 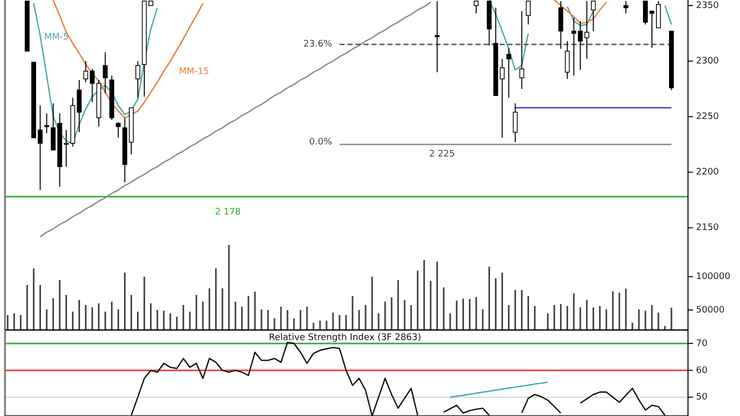 I want to click on y-tick-label: 2200, so click(x=708, y=173).